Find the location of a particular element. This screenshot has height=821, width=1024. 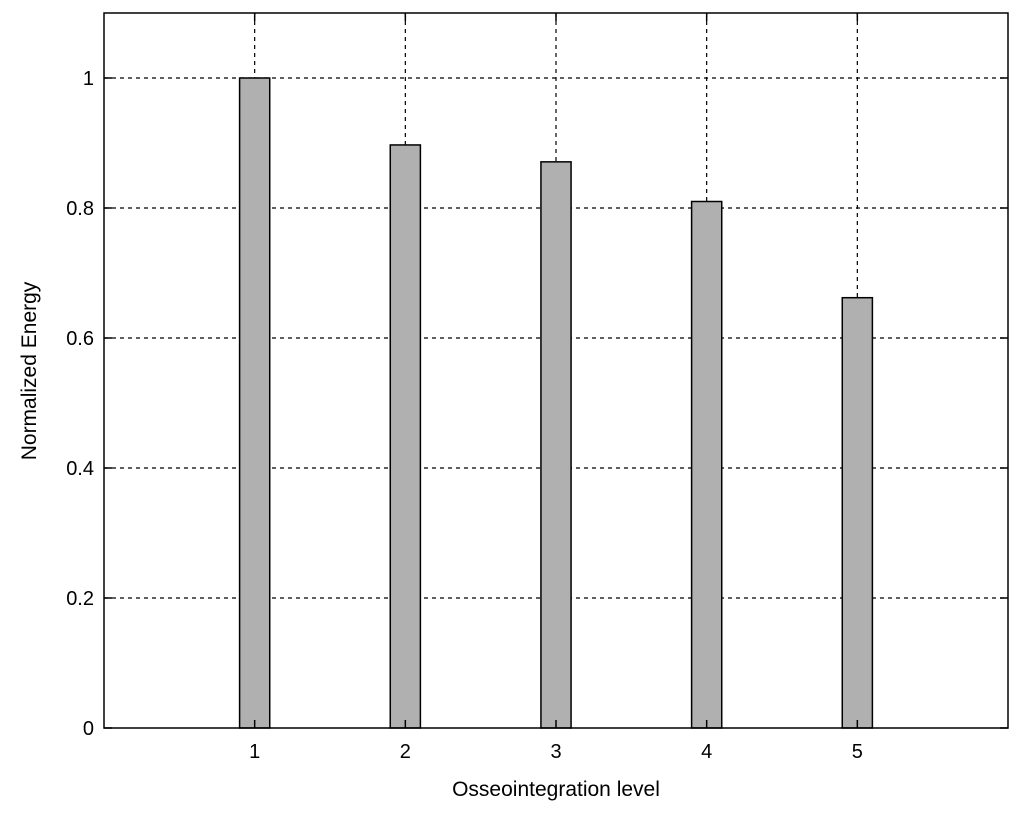

x-tick-label: 3 is located at coordinates (555, 752).